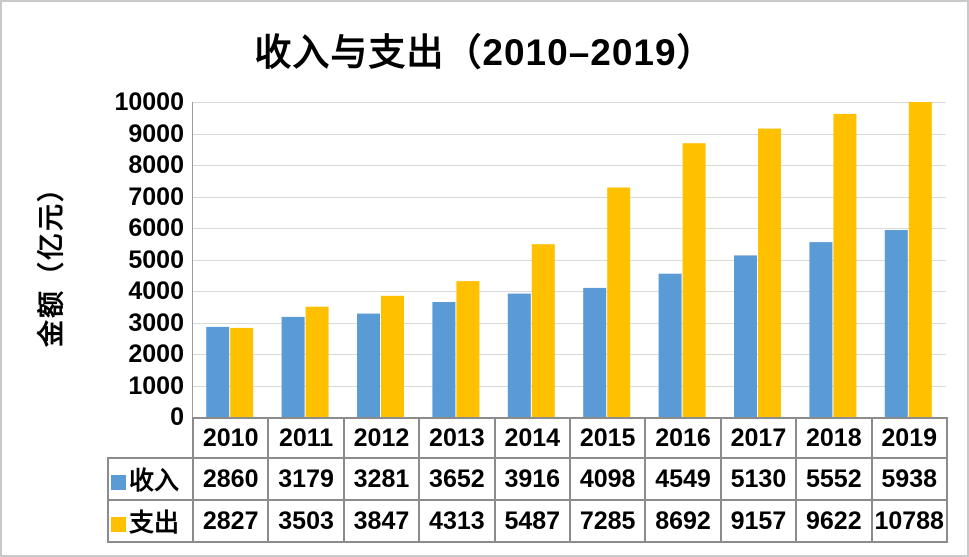 The height and width of the screenshot is (557, 969). I want to click on bar-支出-2018, so click(845, 265).